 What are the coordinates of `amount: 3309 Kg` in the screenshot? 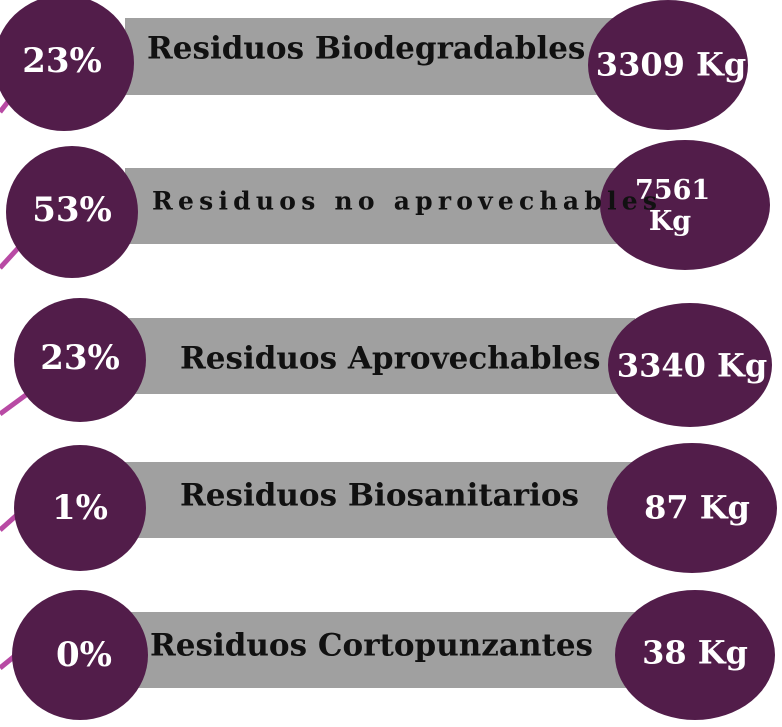 It's located at (671, 65).